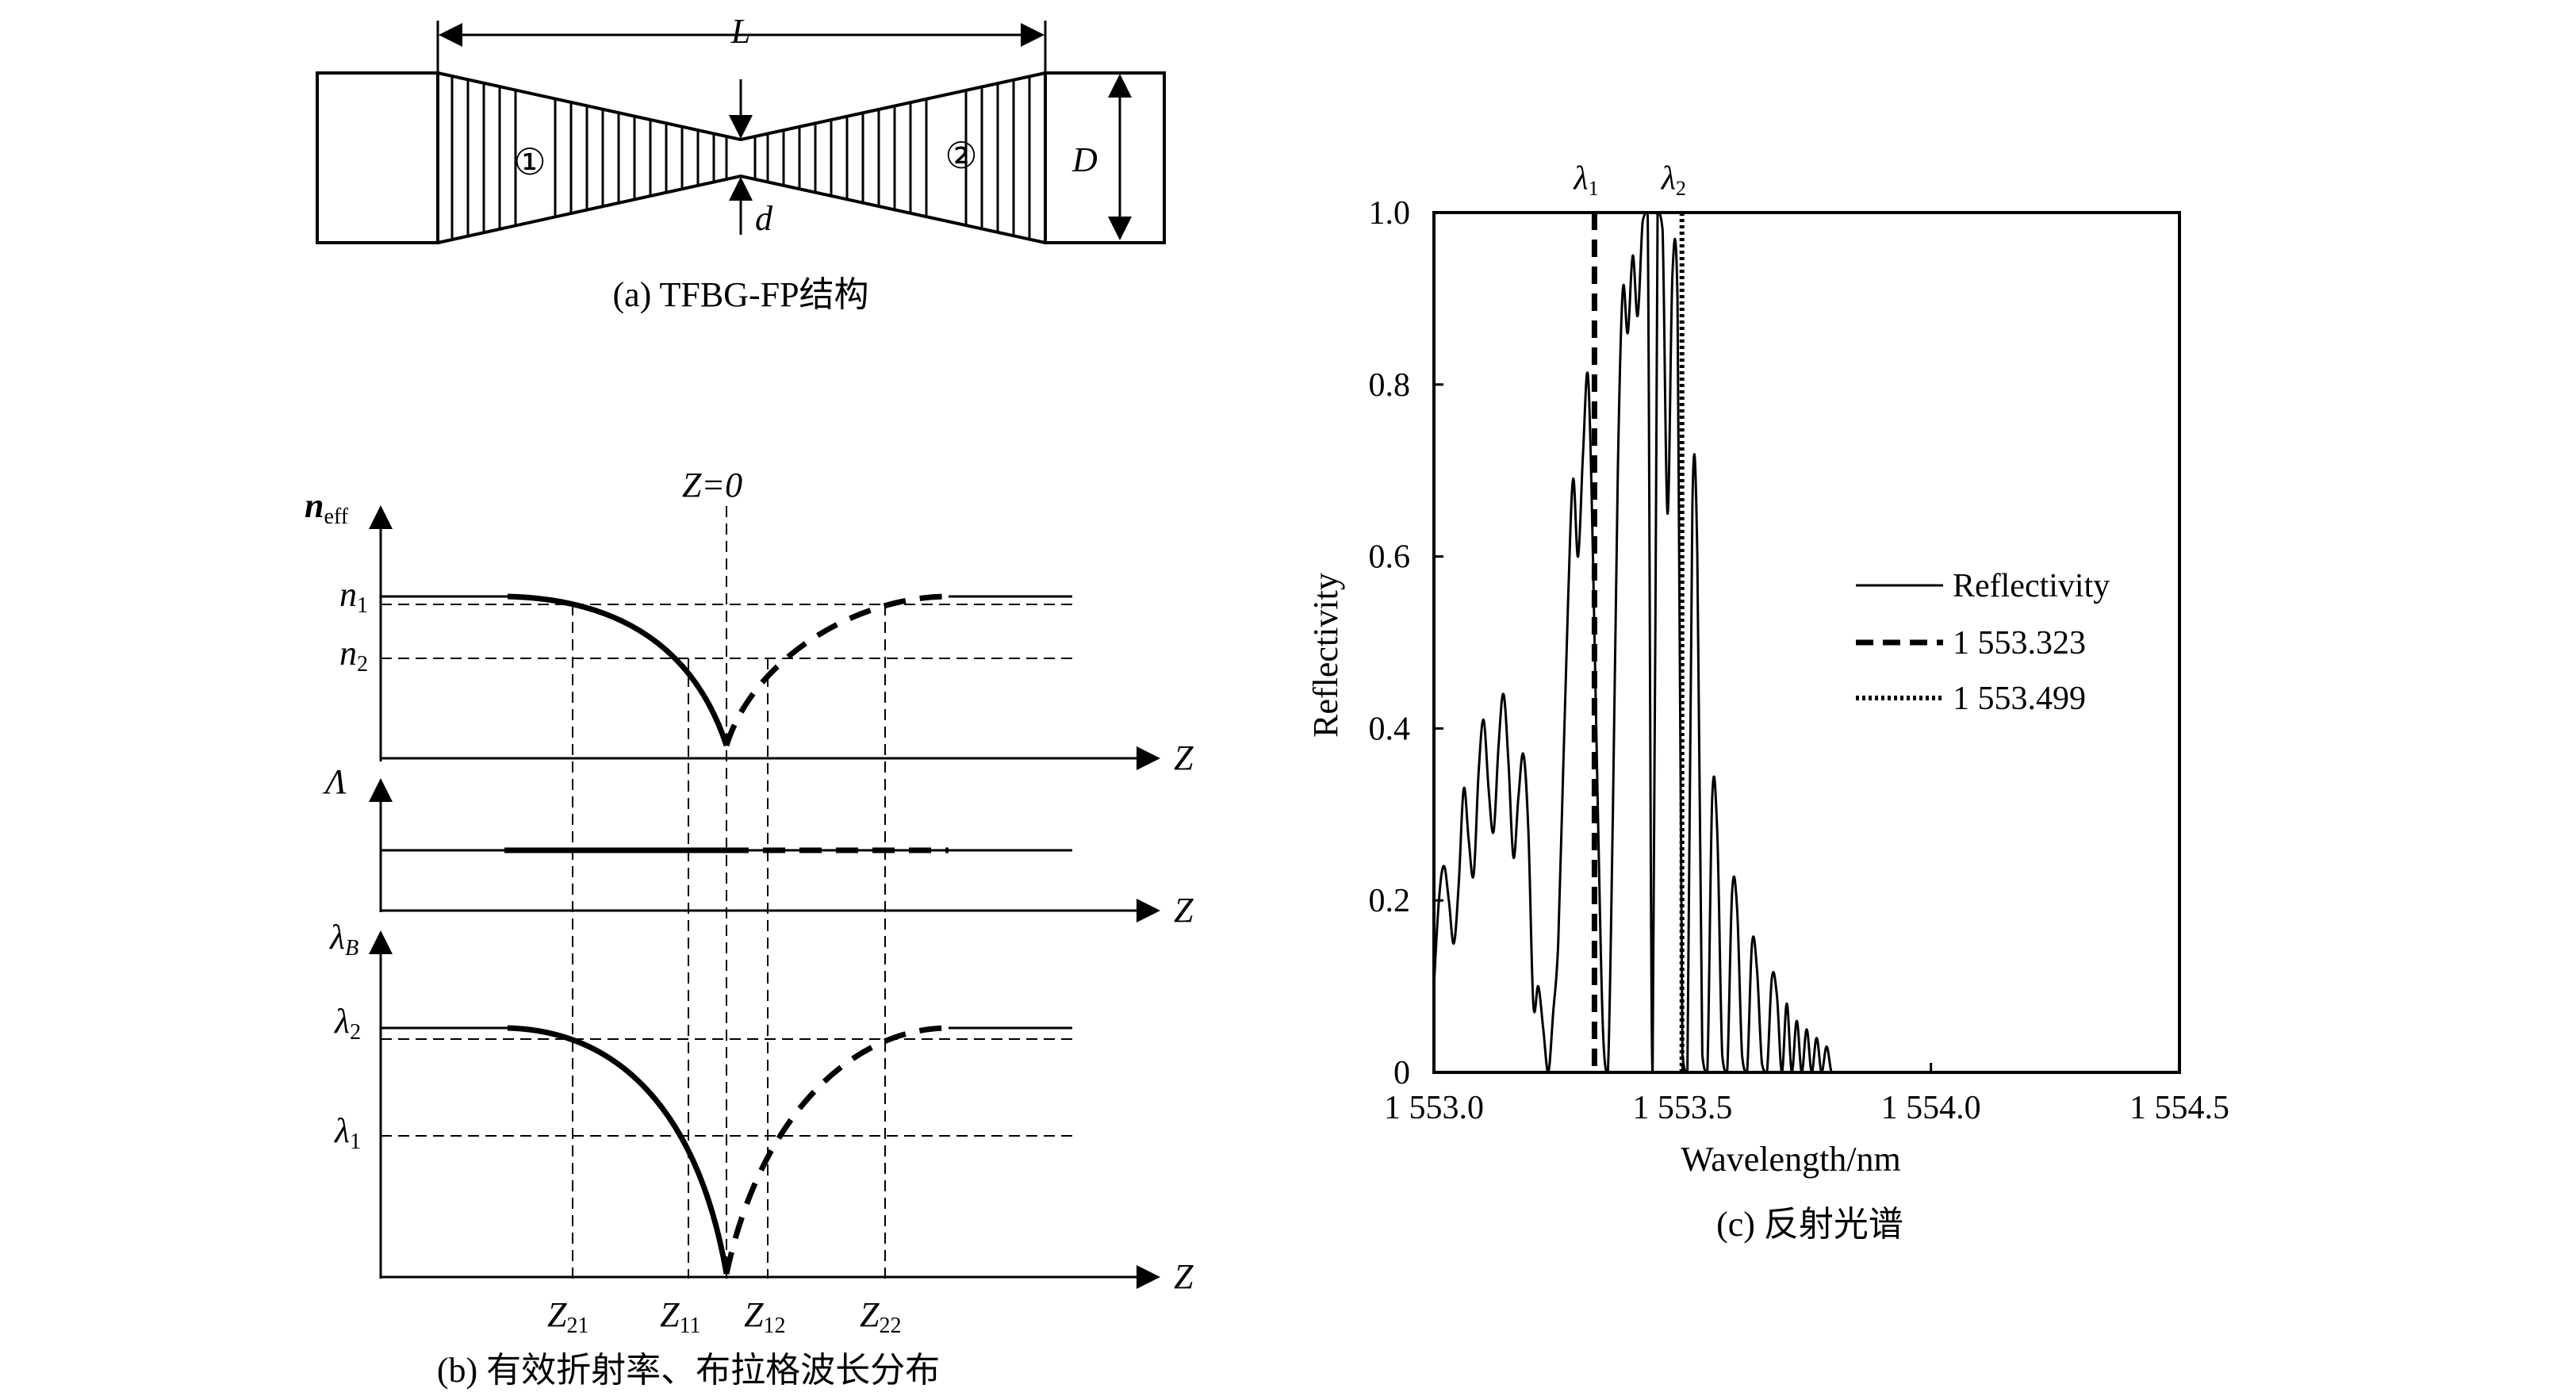  I want to click on region-2-marker: ②, so click(961, 156).